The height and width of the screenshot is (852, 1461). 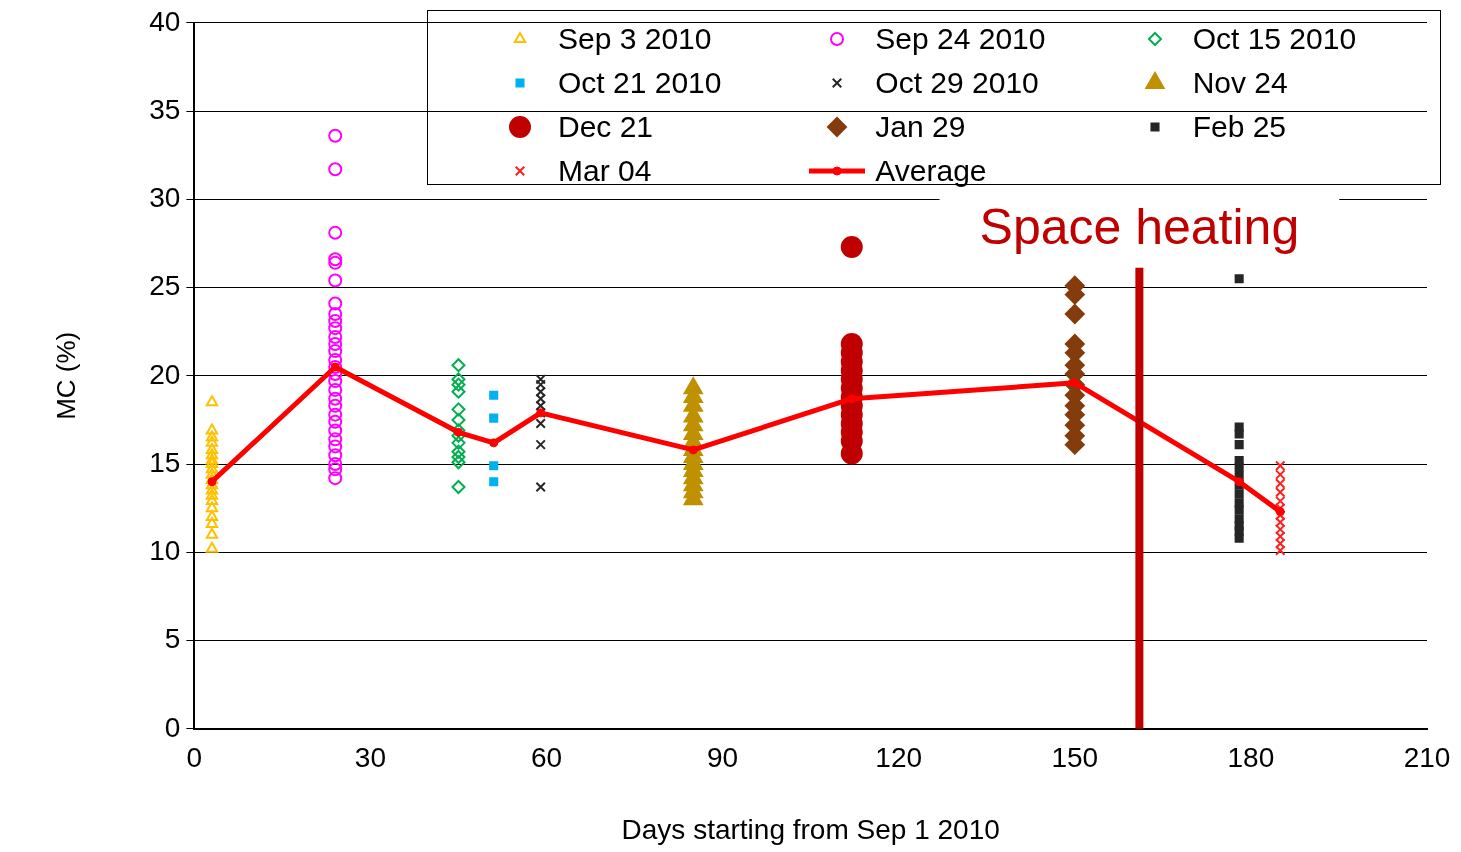 What do you see at coordinates (172, 639) in the screenshot?
I see `y-tick-label: 5` at bounding box center [172, 639].